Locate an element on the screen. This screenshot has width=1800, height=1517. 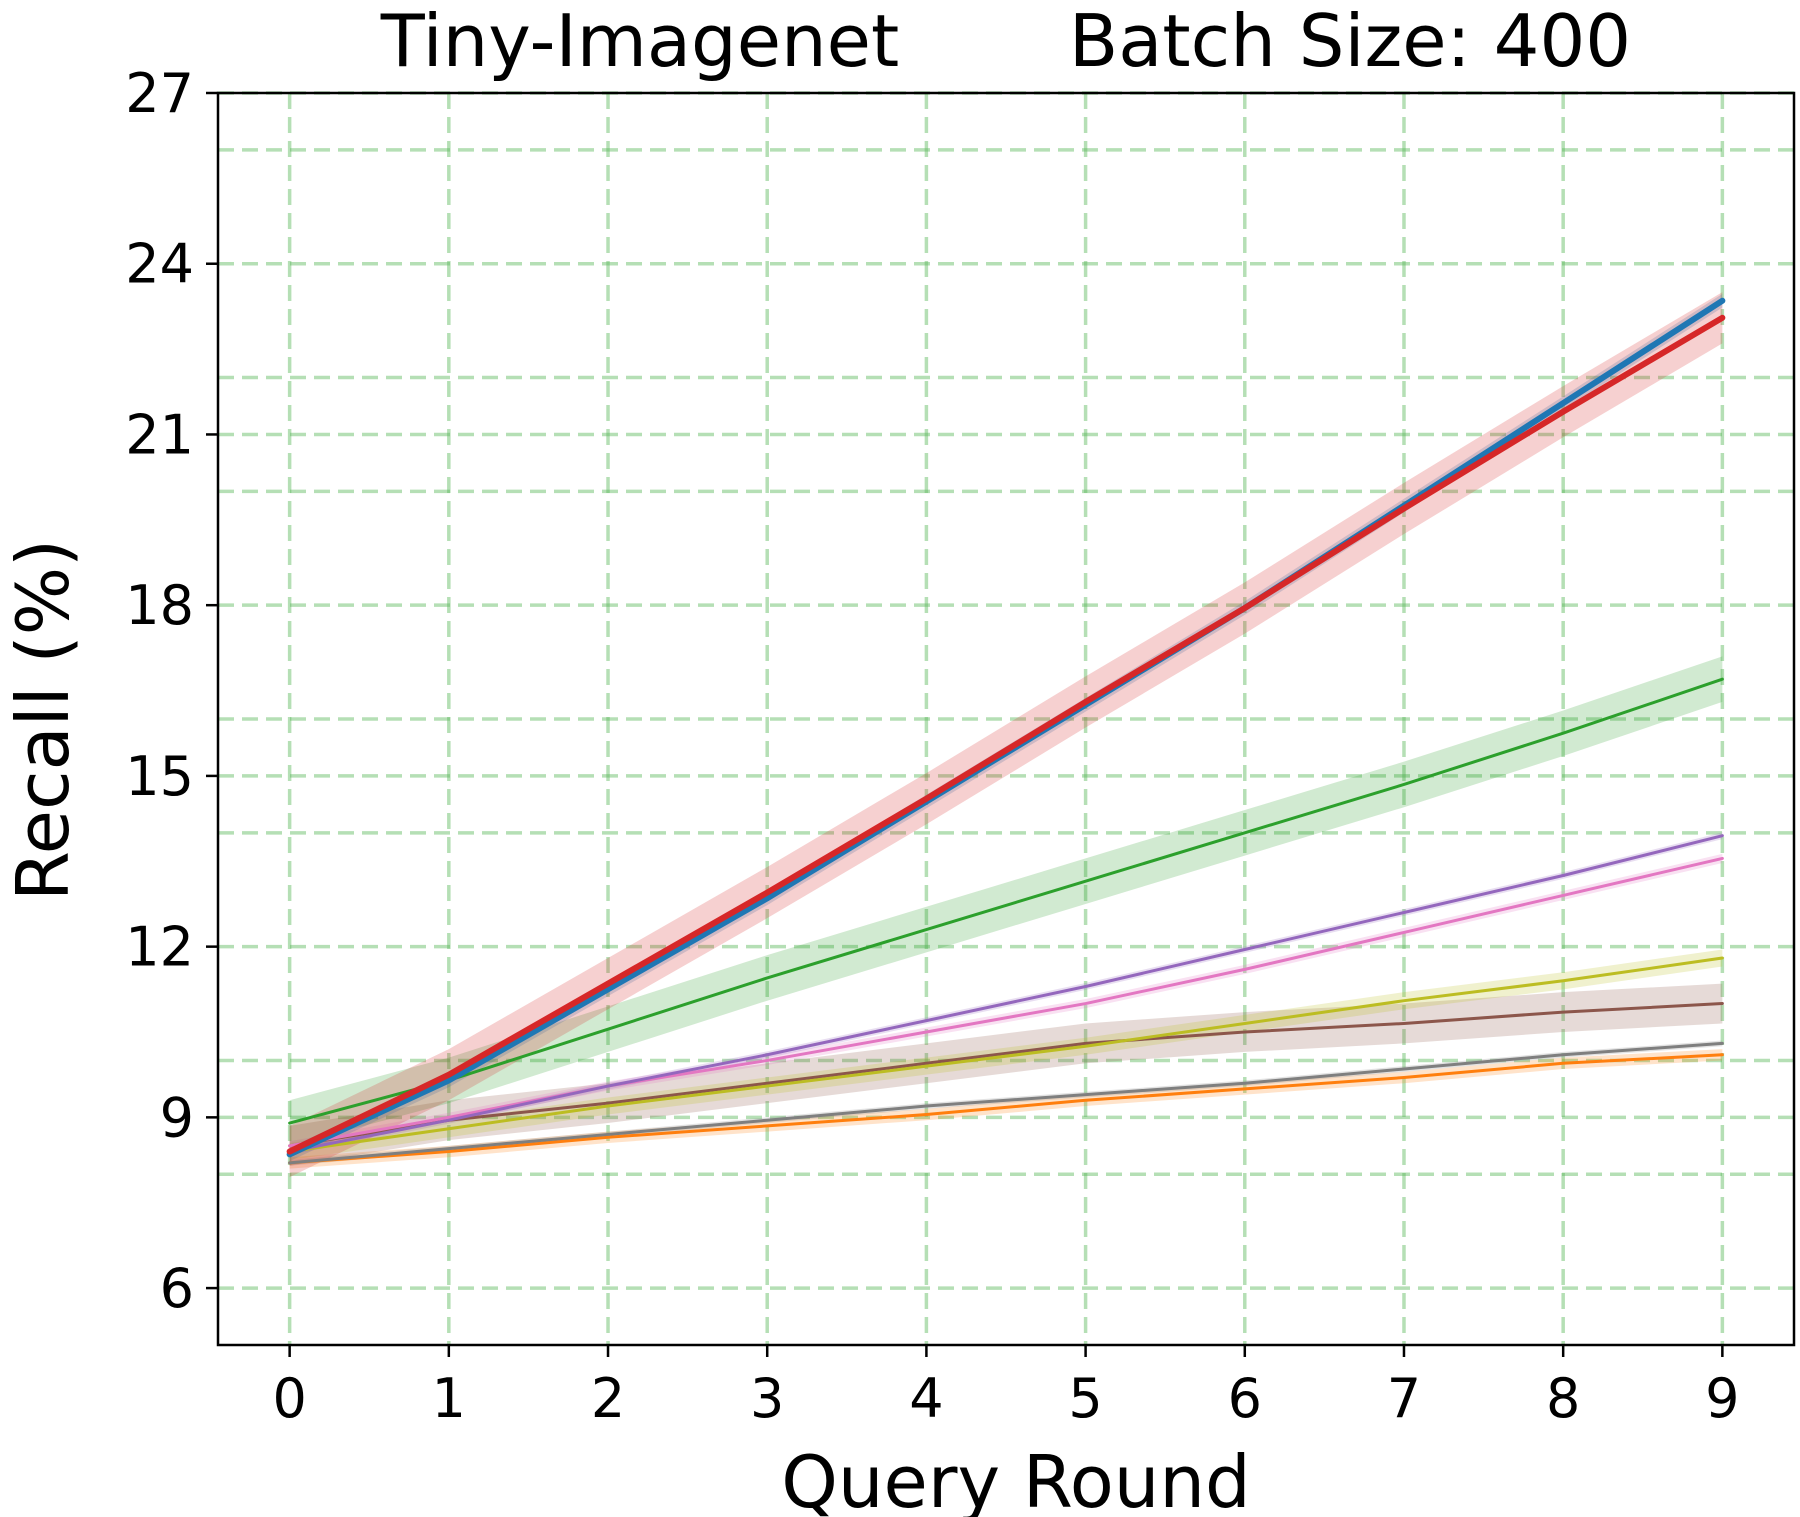
x-tick-label-8: 8 is located at coordinates (1563, 1398).